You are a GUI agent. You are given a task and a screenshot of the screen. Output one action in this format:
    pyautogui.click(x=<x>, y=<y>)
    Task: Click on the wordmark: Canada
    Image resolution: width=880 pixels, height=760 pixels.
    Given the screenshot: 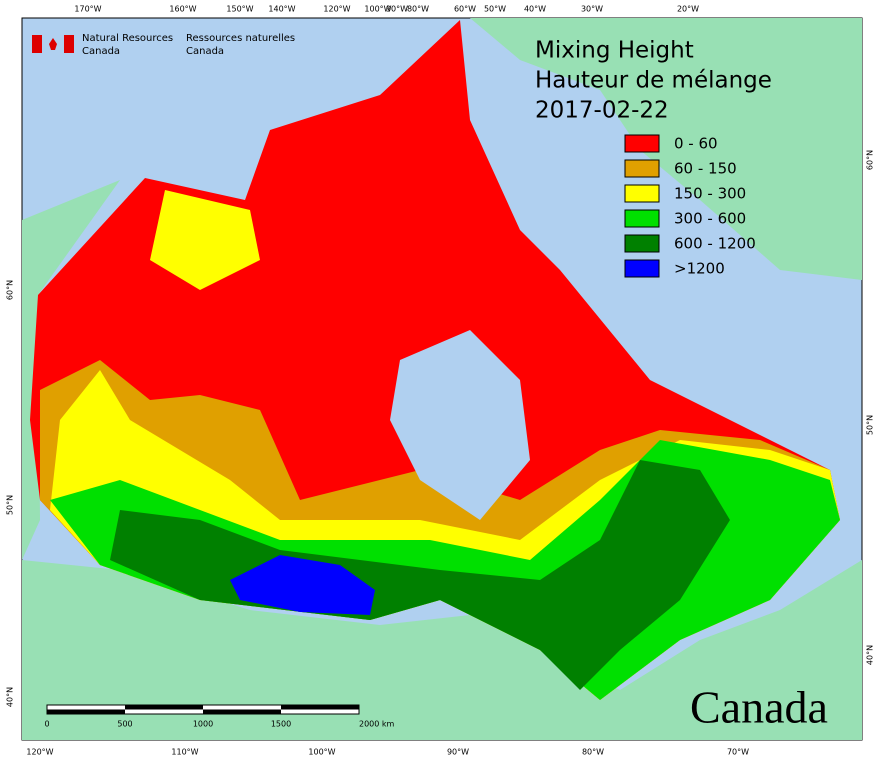 What is the action you would take?
    pyautogui.click(x=759, y=707)
    